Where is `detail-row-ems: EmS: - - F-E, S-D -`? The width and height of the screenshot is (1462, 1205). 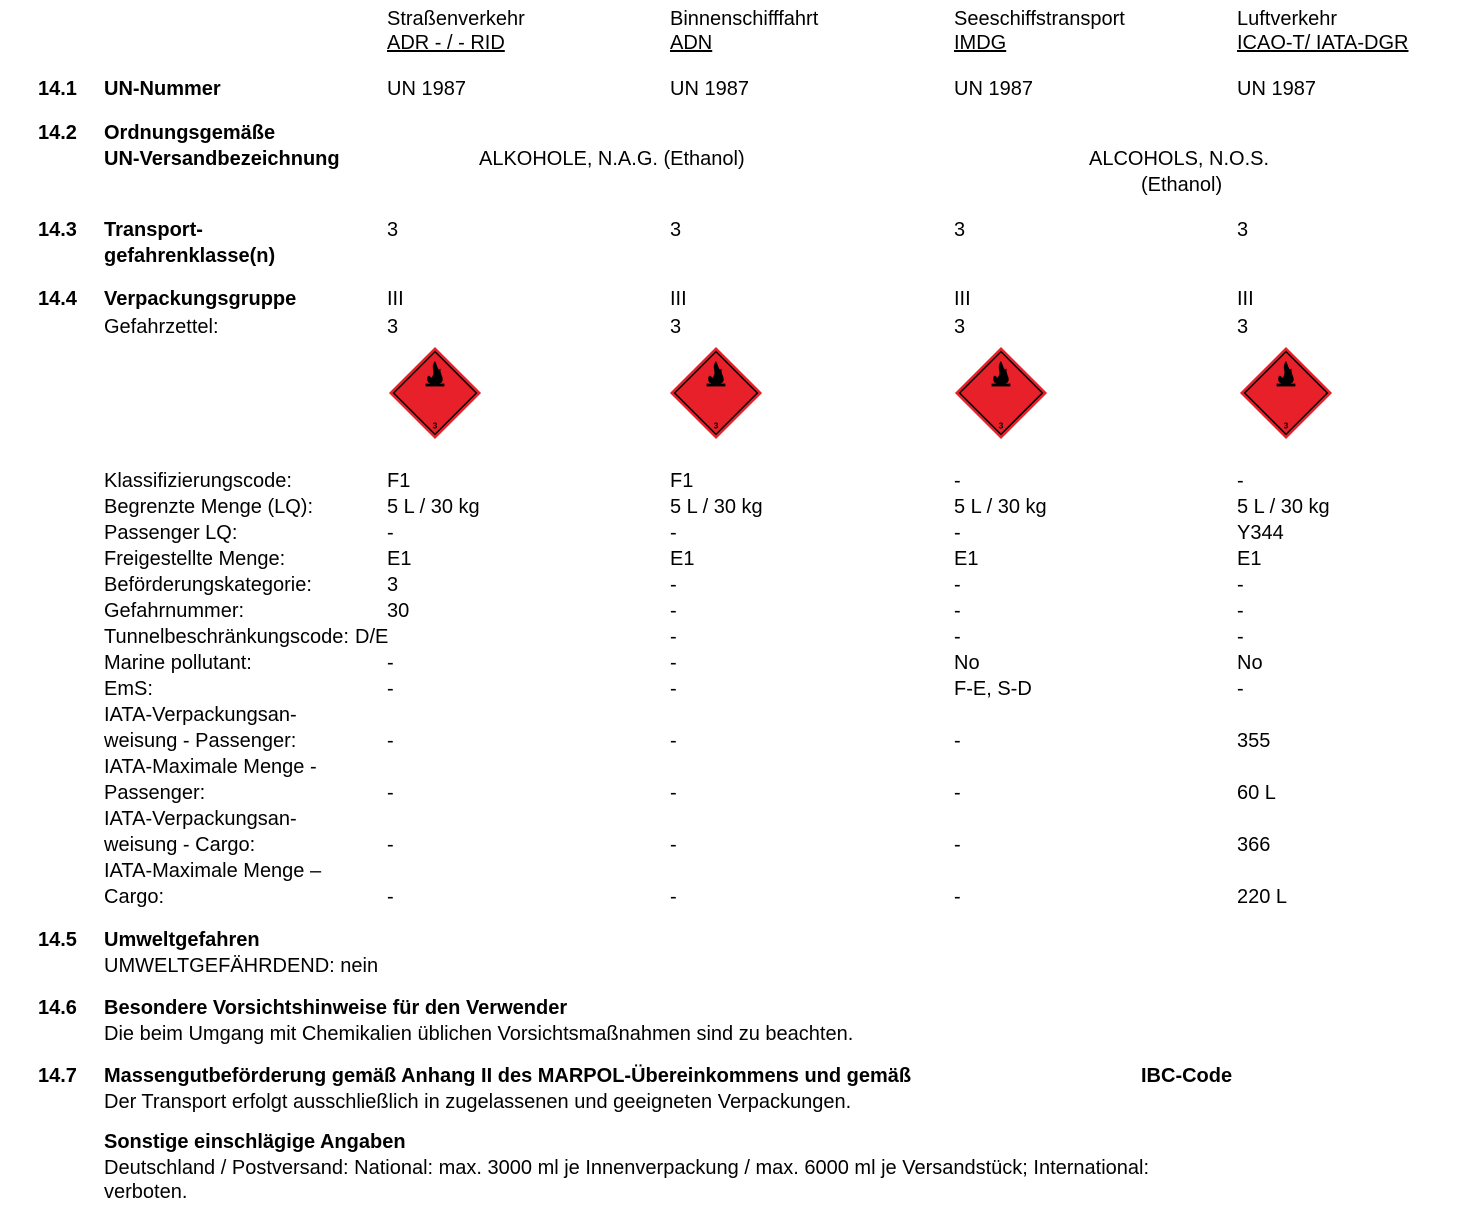 detail-row-ems: EmS: - - F-E, S-D - is located at coordinates (731, 689).